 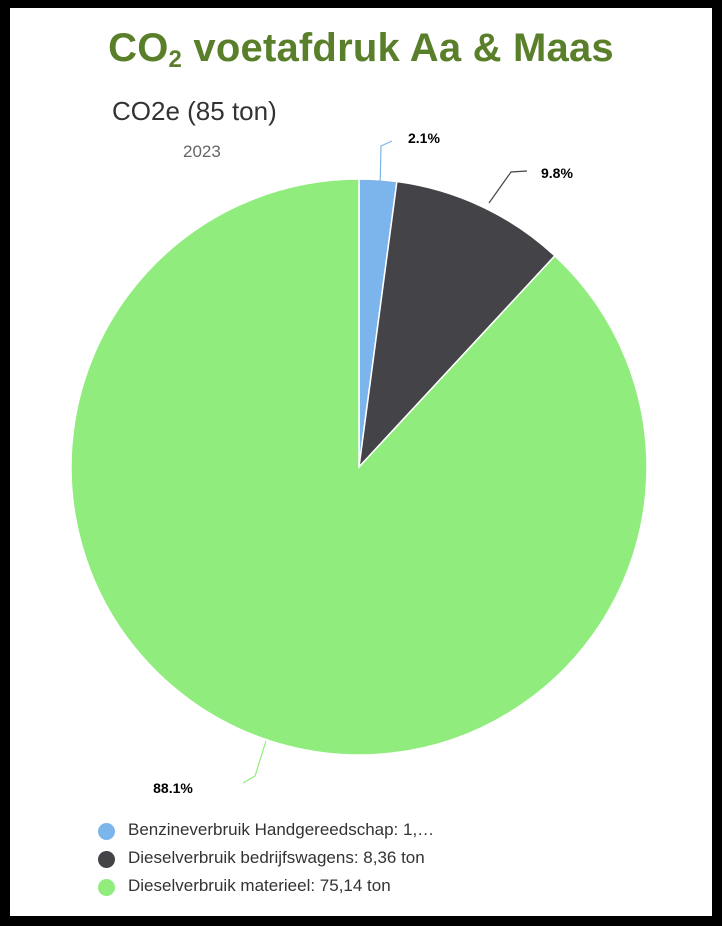 I want to click on title-subscript: 2, so click(x=175, y=59).